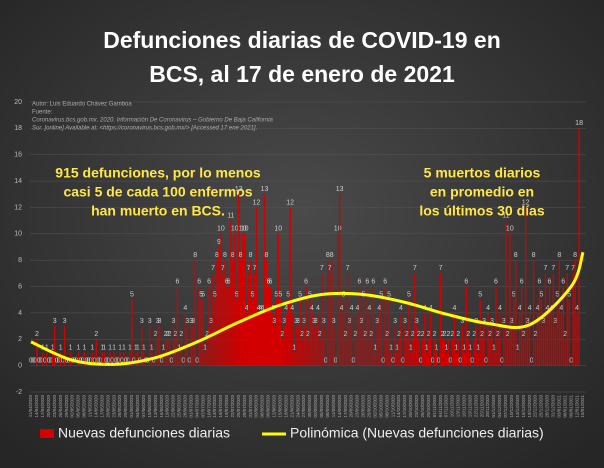 The image size is (604, 468). I want to click on x-tick-label: 07/07/2020, so click(202, 406).